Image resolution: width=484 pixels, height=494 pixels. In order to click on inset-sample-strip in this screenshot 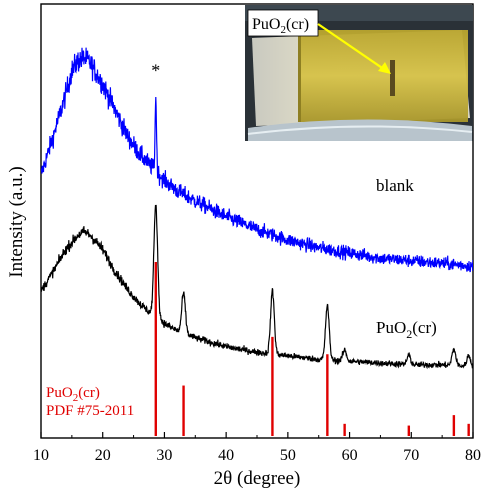, I will do `click(392, 78)`.